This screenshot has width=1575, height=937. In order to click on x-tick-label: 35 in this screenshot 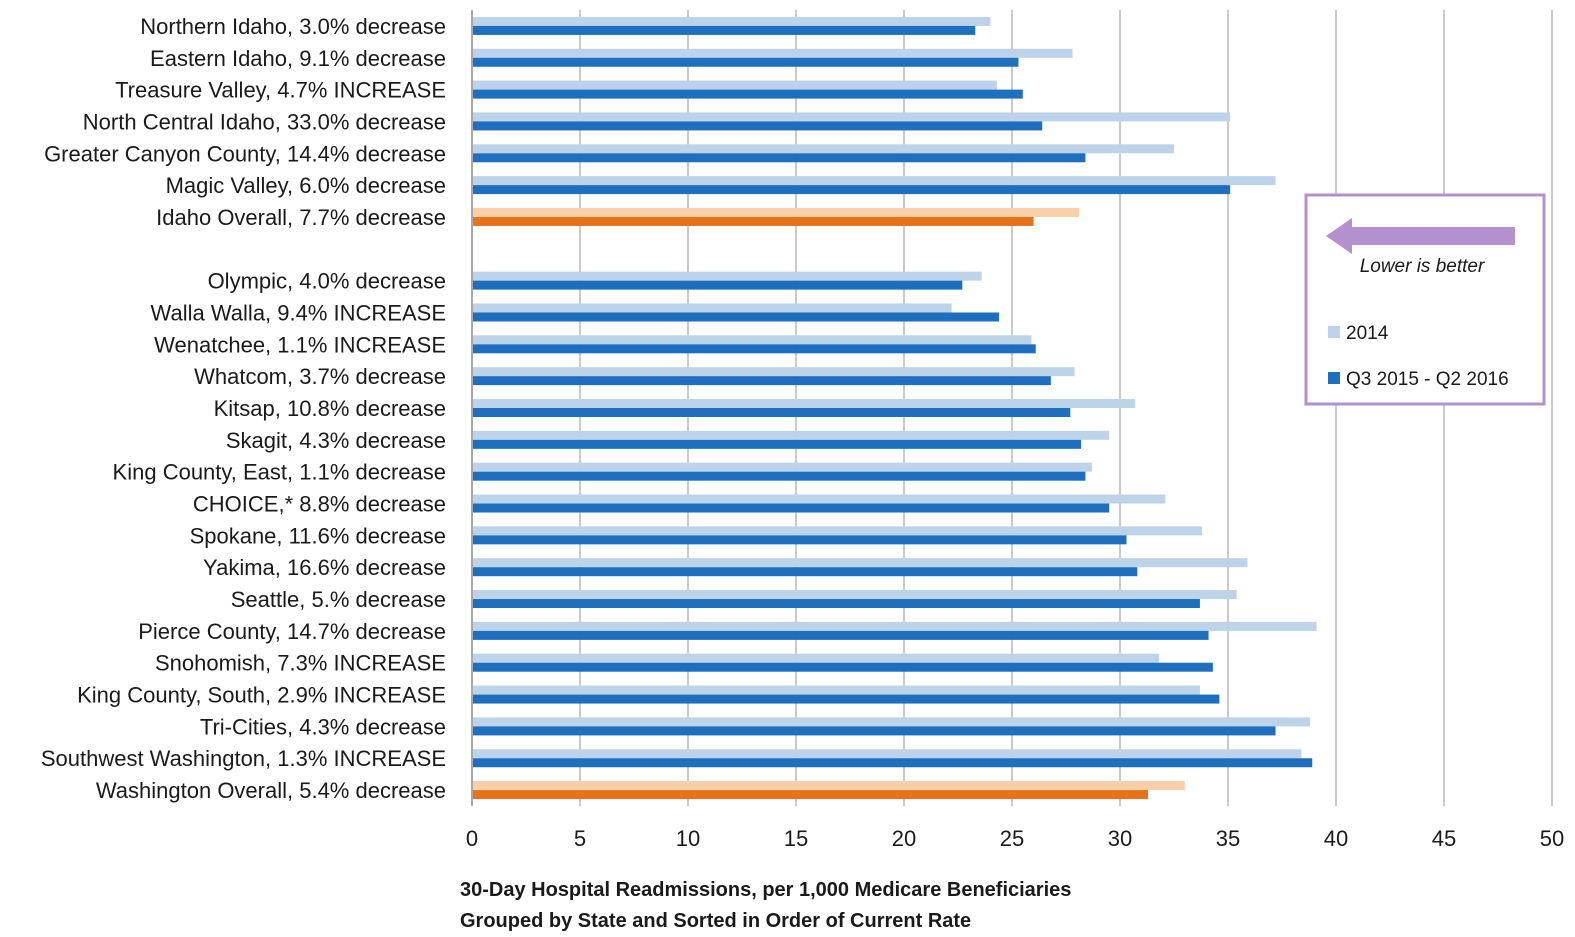, I will do `click(1228, 838)`.